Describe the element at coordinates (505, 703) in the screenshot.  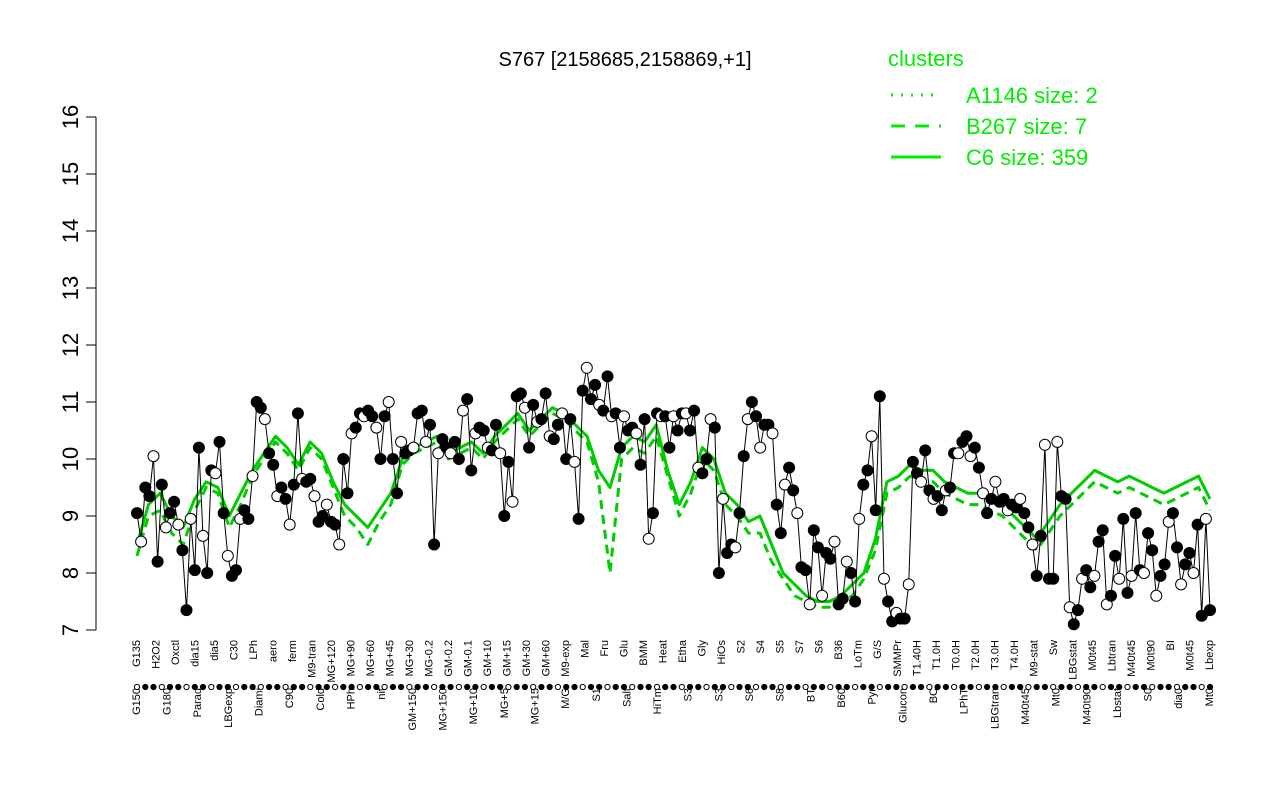
I see `x-tick-label: MG+5` at that location.